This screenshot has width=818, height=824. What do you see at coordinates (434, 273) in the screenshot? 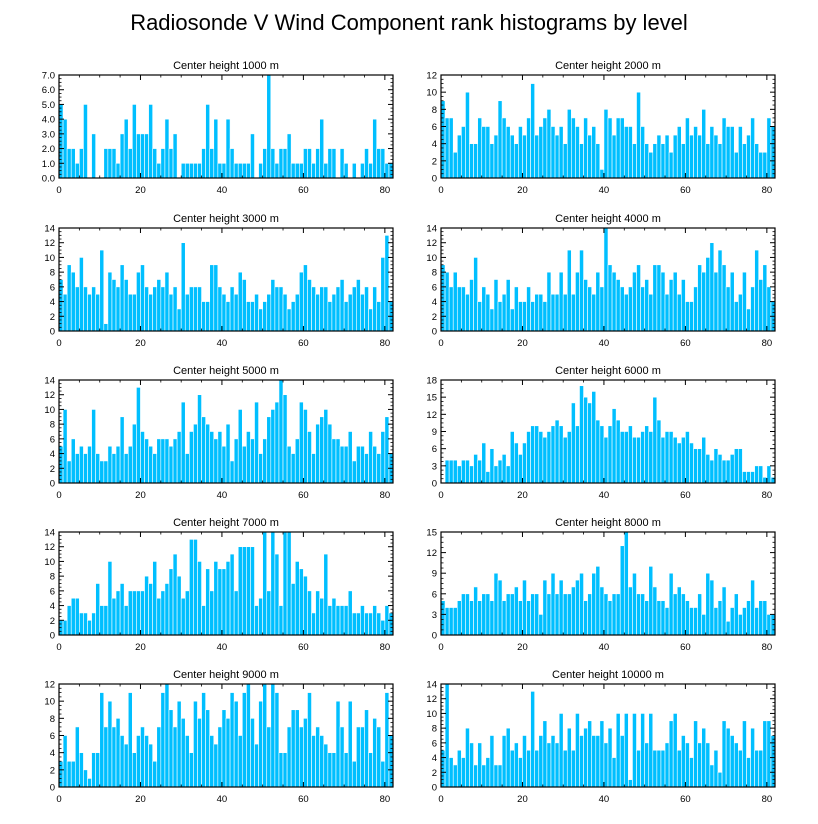
I see `y-tick-label: 8` at bounding box center [434, 273].